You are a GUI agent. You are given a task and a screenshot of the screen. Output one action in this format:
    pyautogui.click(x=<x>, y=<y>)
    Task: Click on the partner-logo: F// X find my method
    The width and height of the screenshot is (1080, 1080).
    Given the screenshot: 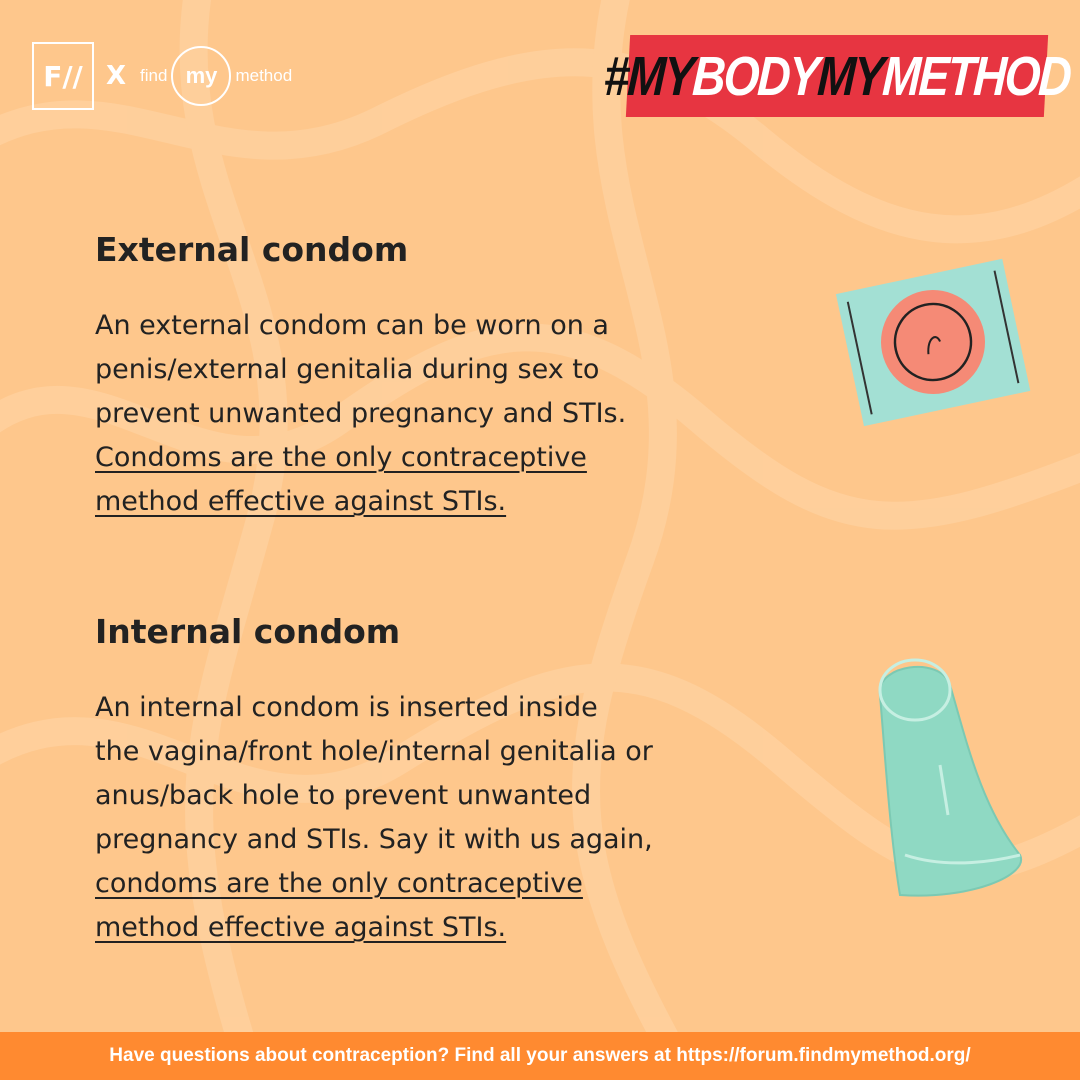 What is the action you would take?
    pyautogui.click(x=162, y=76)
    